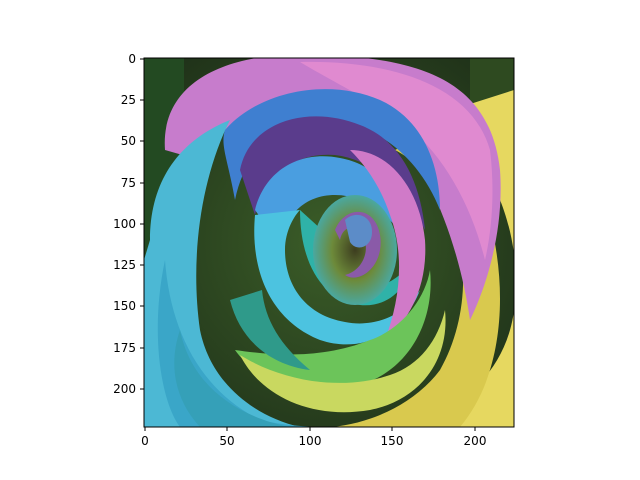  Describe the element at coordinates (124, 389) in the screenshot. I see `y-tick-label: 200` at that location.